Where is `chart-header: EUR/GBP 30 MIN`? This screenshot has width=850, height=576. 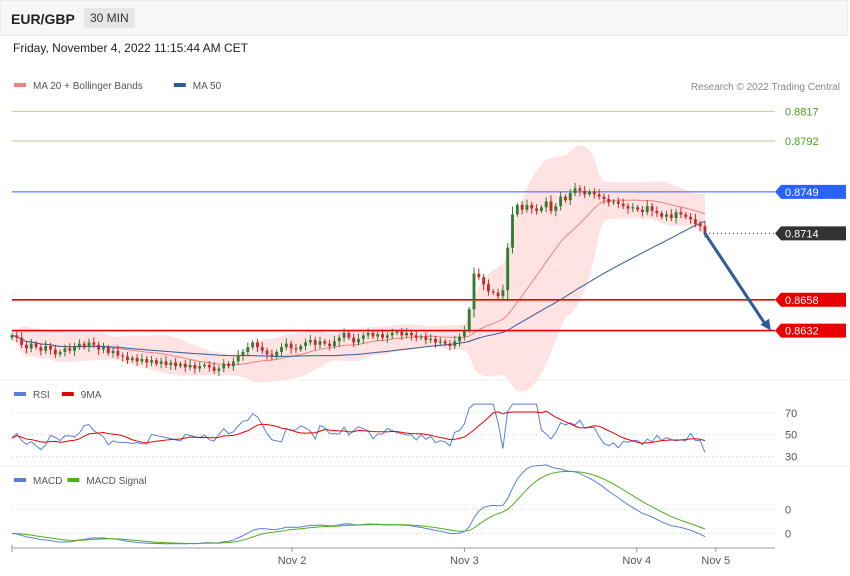
chart-header: EUR/GBP 30 MIN is located at coordinates (424, 18).